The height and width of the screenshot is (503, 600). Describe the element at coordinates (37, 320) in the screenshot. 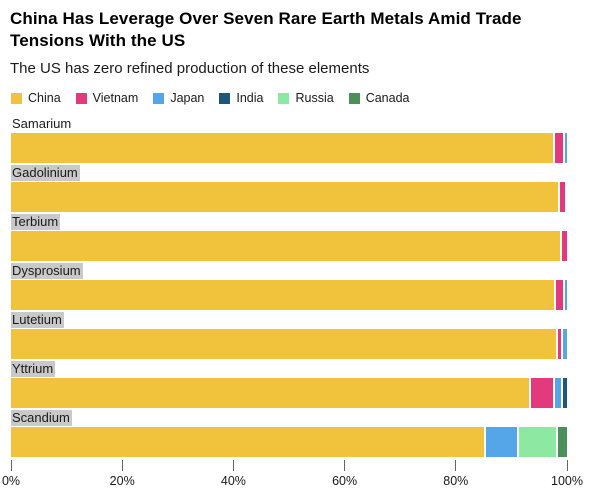

I see `category-label: Lutetium` at that location.